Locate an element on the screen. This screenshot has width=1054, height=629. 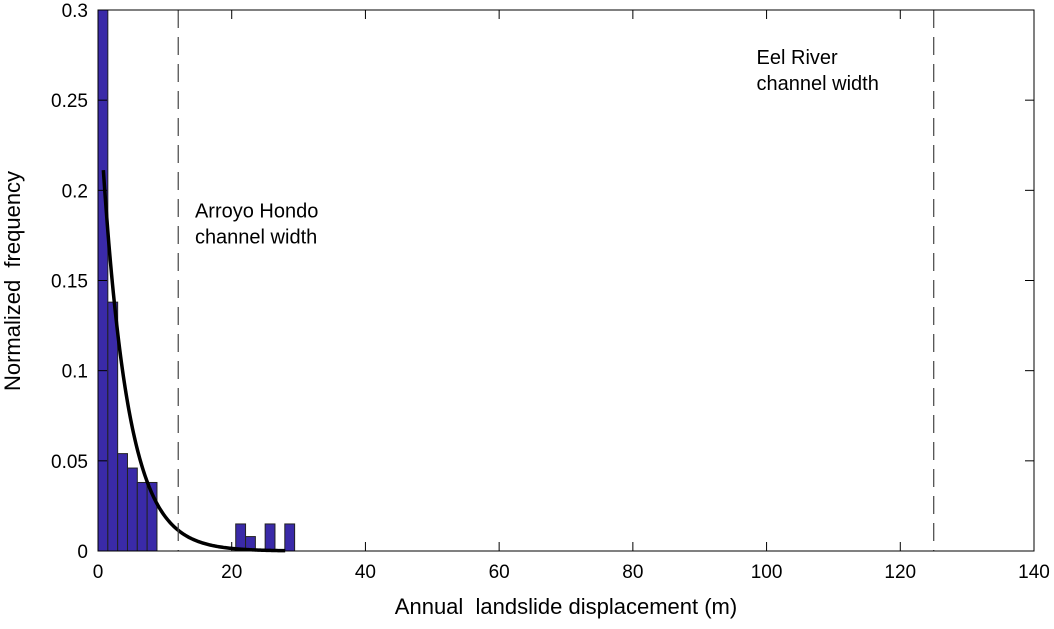
y-tick-label: 0 is located at coordinates (82, 552).